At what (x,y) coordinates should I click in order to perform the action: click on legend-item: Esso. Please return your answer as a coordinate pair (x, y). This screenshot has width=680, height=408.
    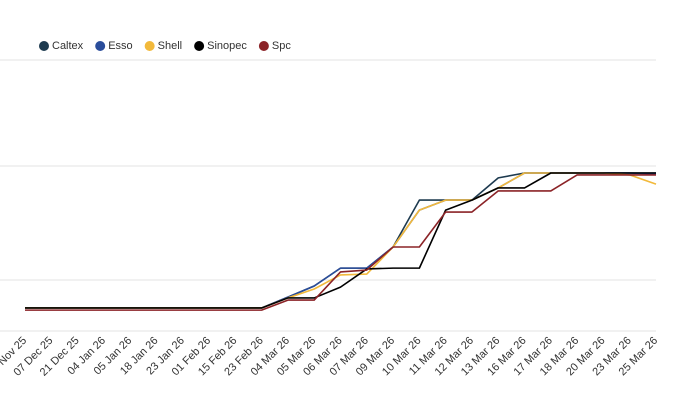
    Looking at the image, I should click on (114, 46).